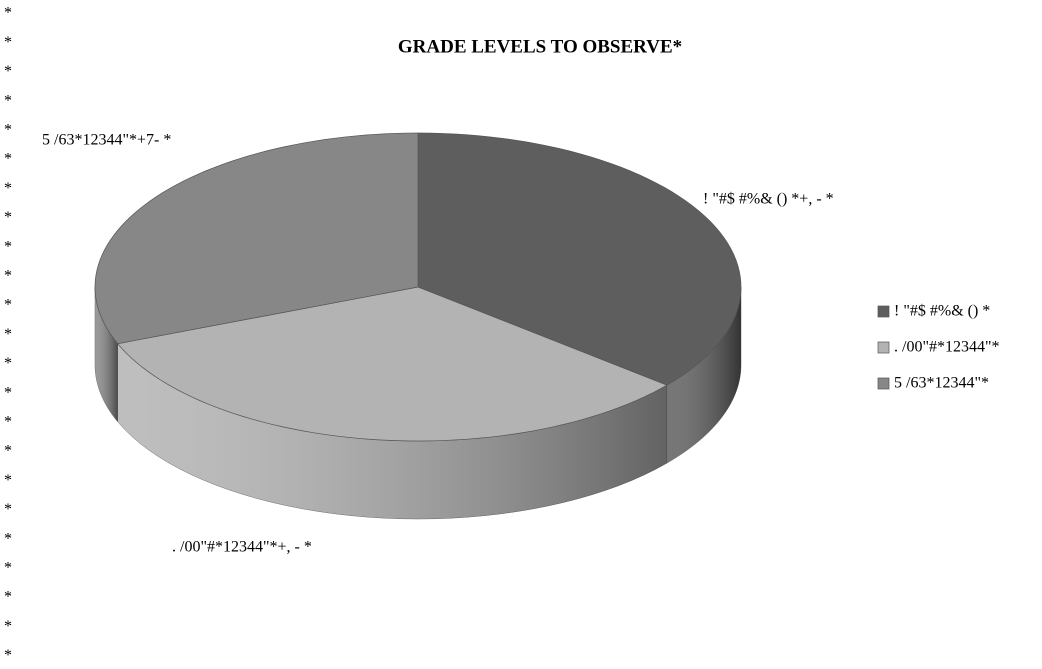 Image resolution: width=1042 pixels, height=669 pixels. What do you see at coordinates (540, 46) in the screenshot?
I see `chart-title: GRADE LEVELS TO OBSERVE*` at bounding box center [540, 46].